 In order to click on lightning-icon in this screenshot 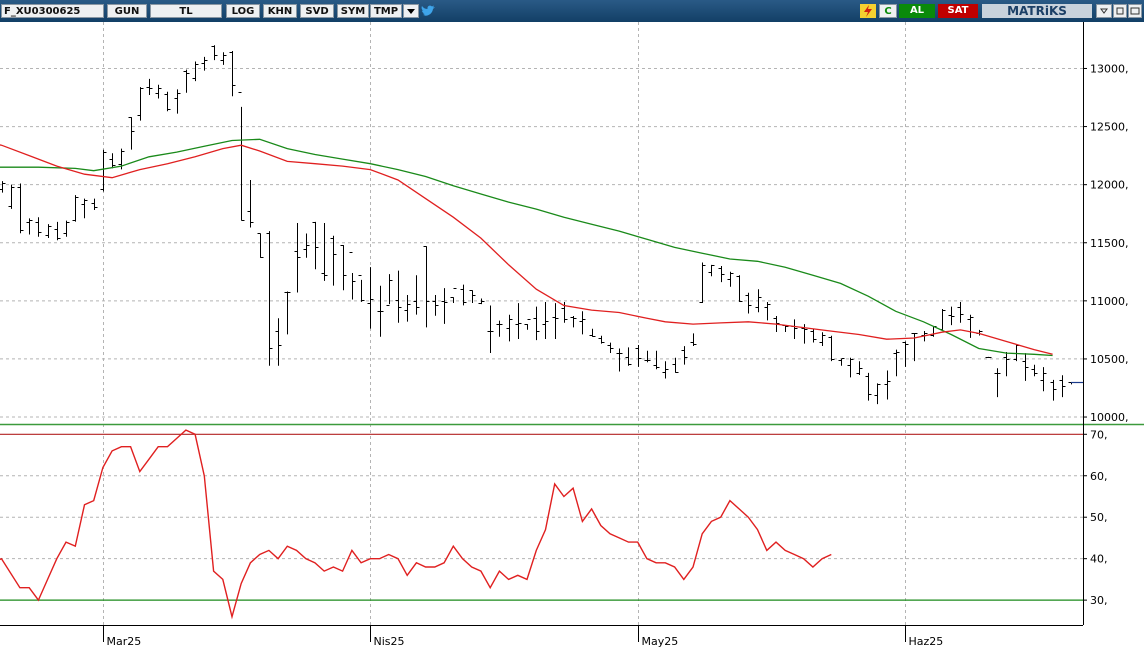, I will do `click(868, 11)`.